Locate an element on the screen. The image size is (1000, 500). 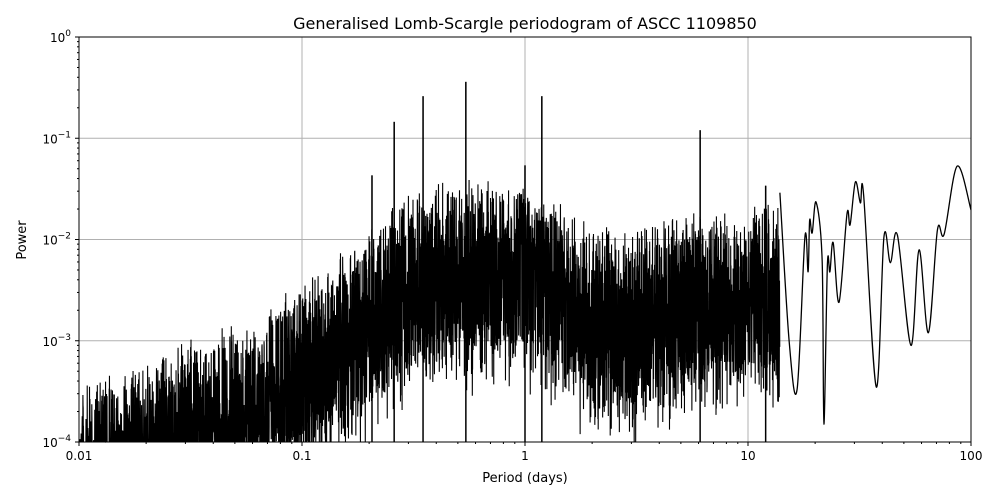
x-tick-label: 1 is located at coordinates (525, 456).